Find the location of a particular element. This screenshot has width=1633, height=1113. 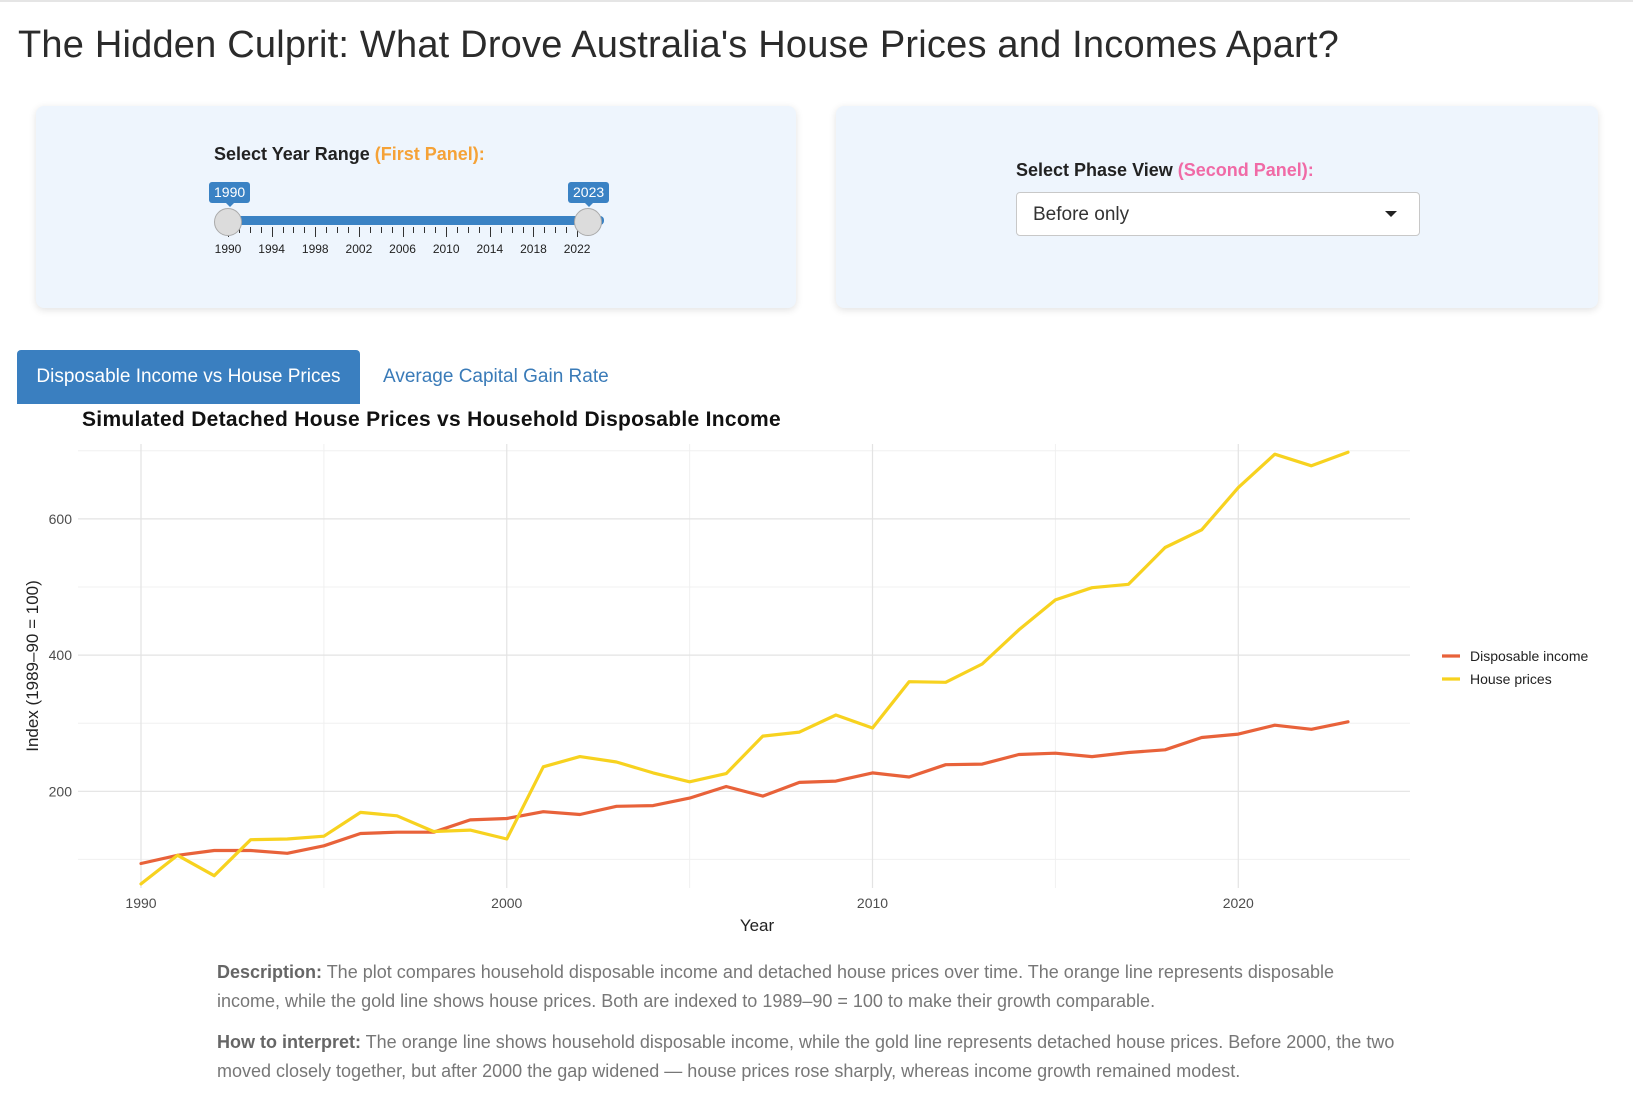

slider-tick-label: 1994 is located at coordinates (271, 249).